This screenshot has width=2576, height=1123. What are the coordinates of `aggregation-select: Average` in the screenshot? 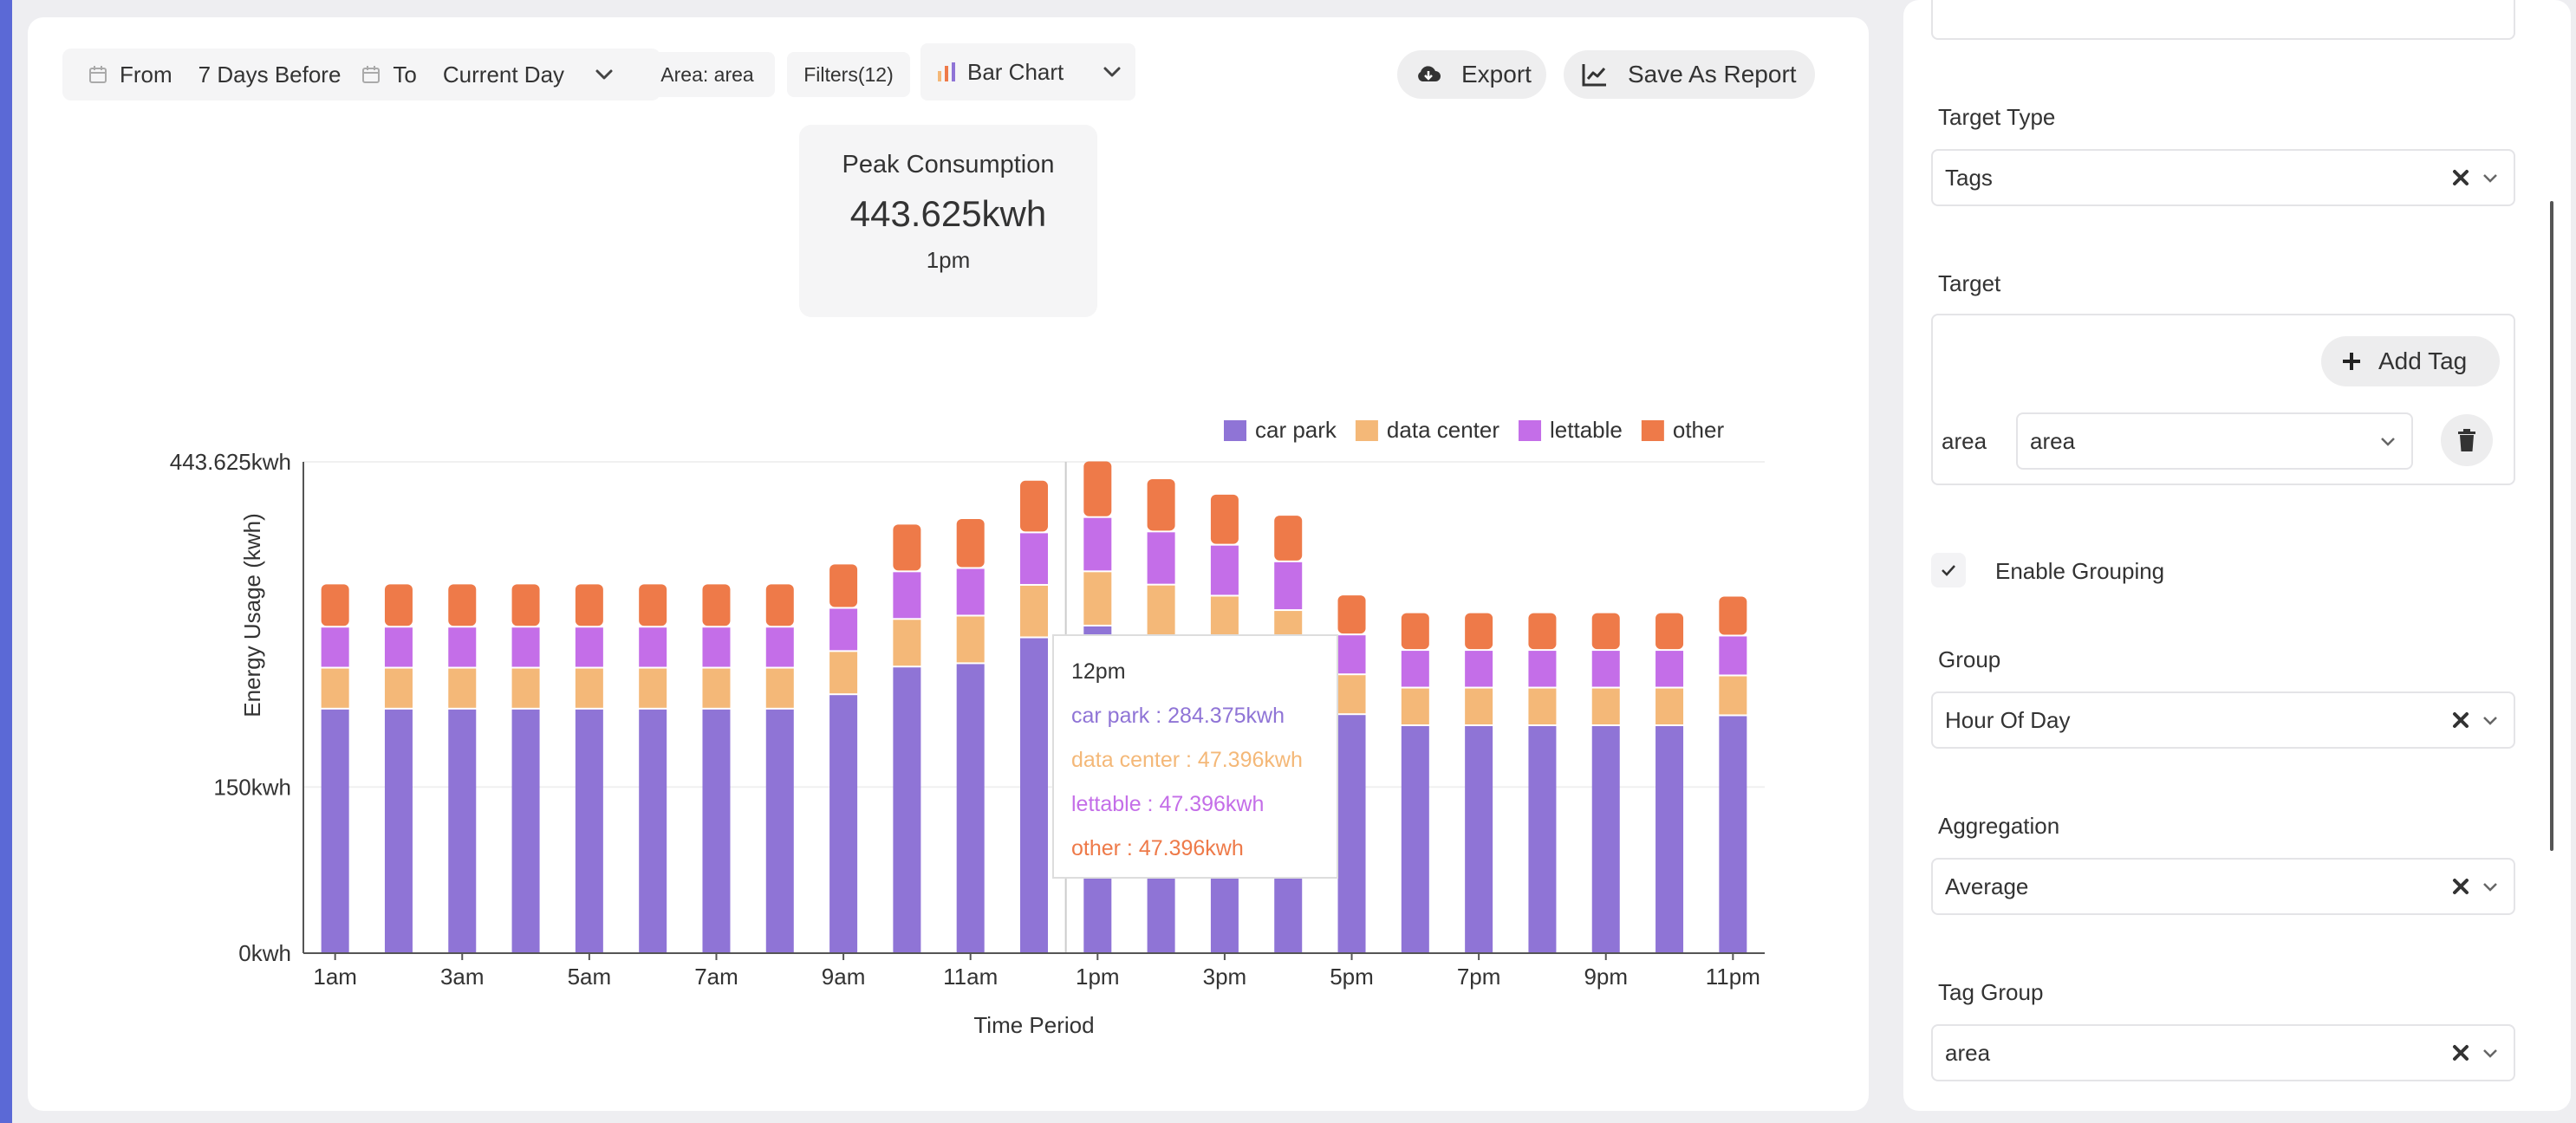 It's located at (2223, 886).